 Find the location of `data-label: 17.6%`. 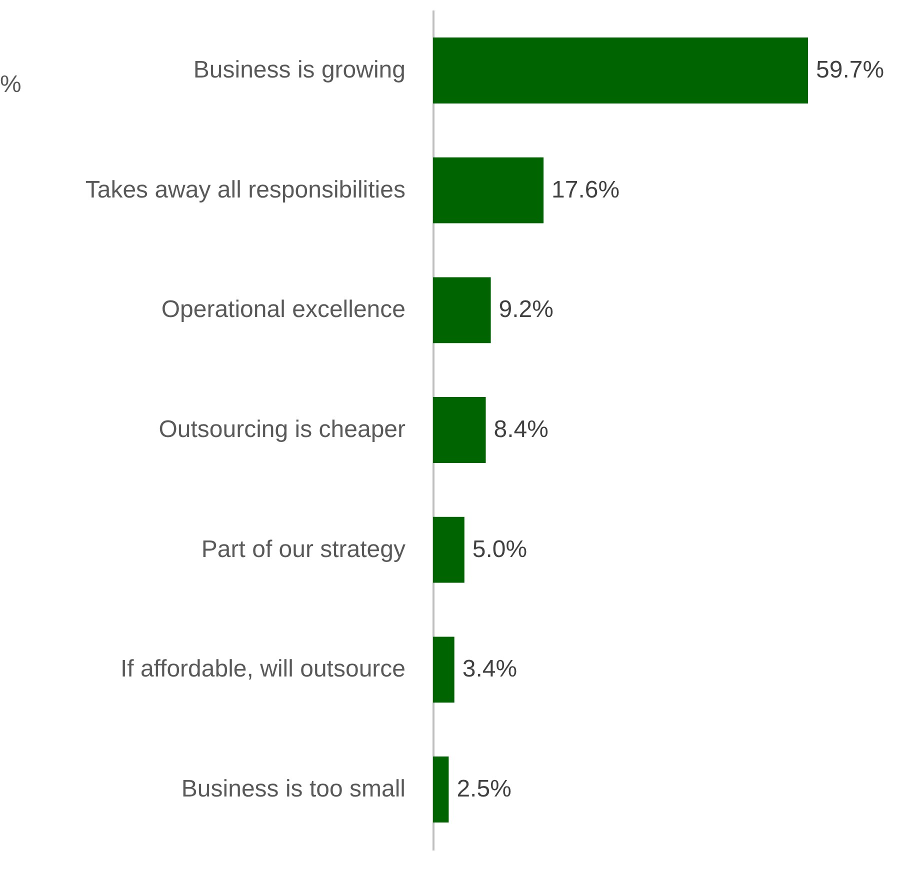

data-label: 17.6% is located at coordinates (586, 190).